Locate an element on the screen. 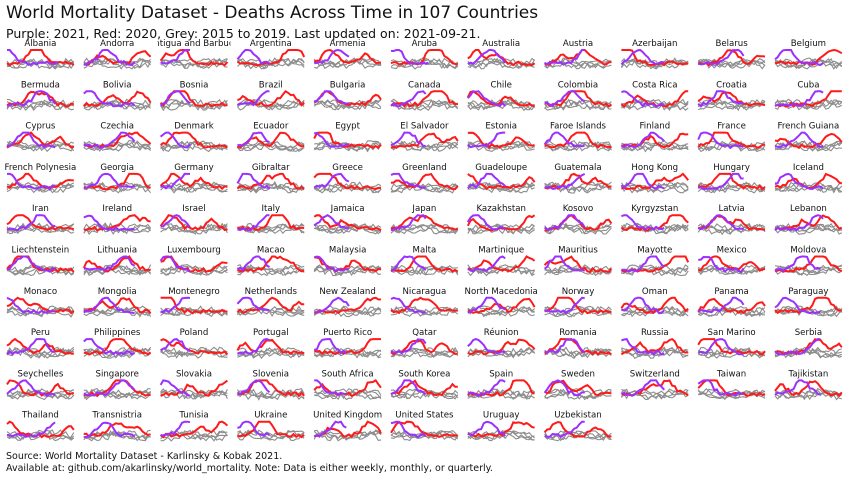 The image size is (856, 481). panel-label: Portugal is located at coordinates (271, 333).